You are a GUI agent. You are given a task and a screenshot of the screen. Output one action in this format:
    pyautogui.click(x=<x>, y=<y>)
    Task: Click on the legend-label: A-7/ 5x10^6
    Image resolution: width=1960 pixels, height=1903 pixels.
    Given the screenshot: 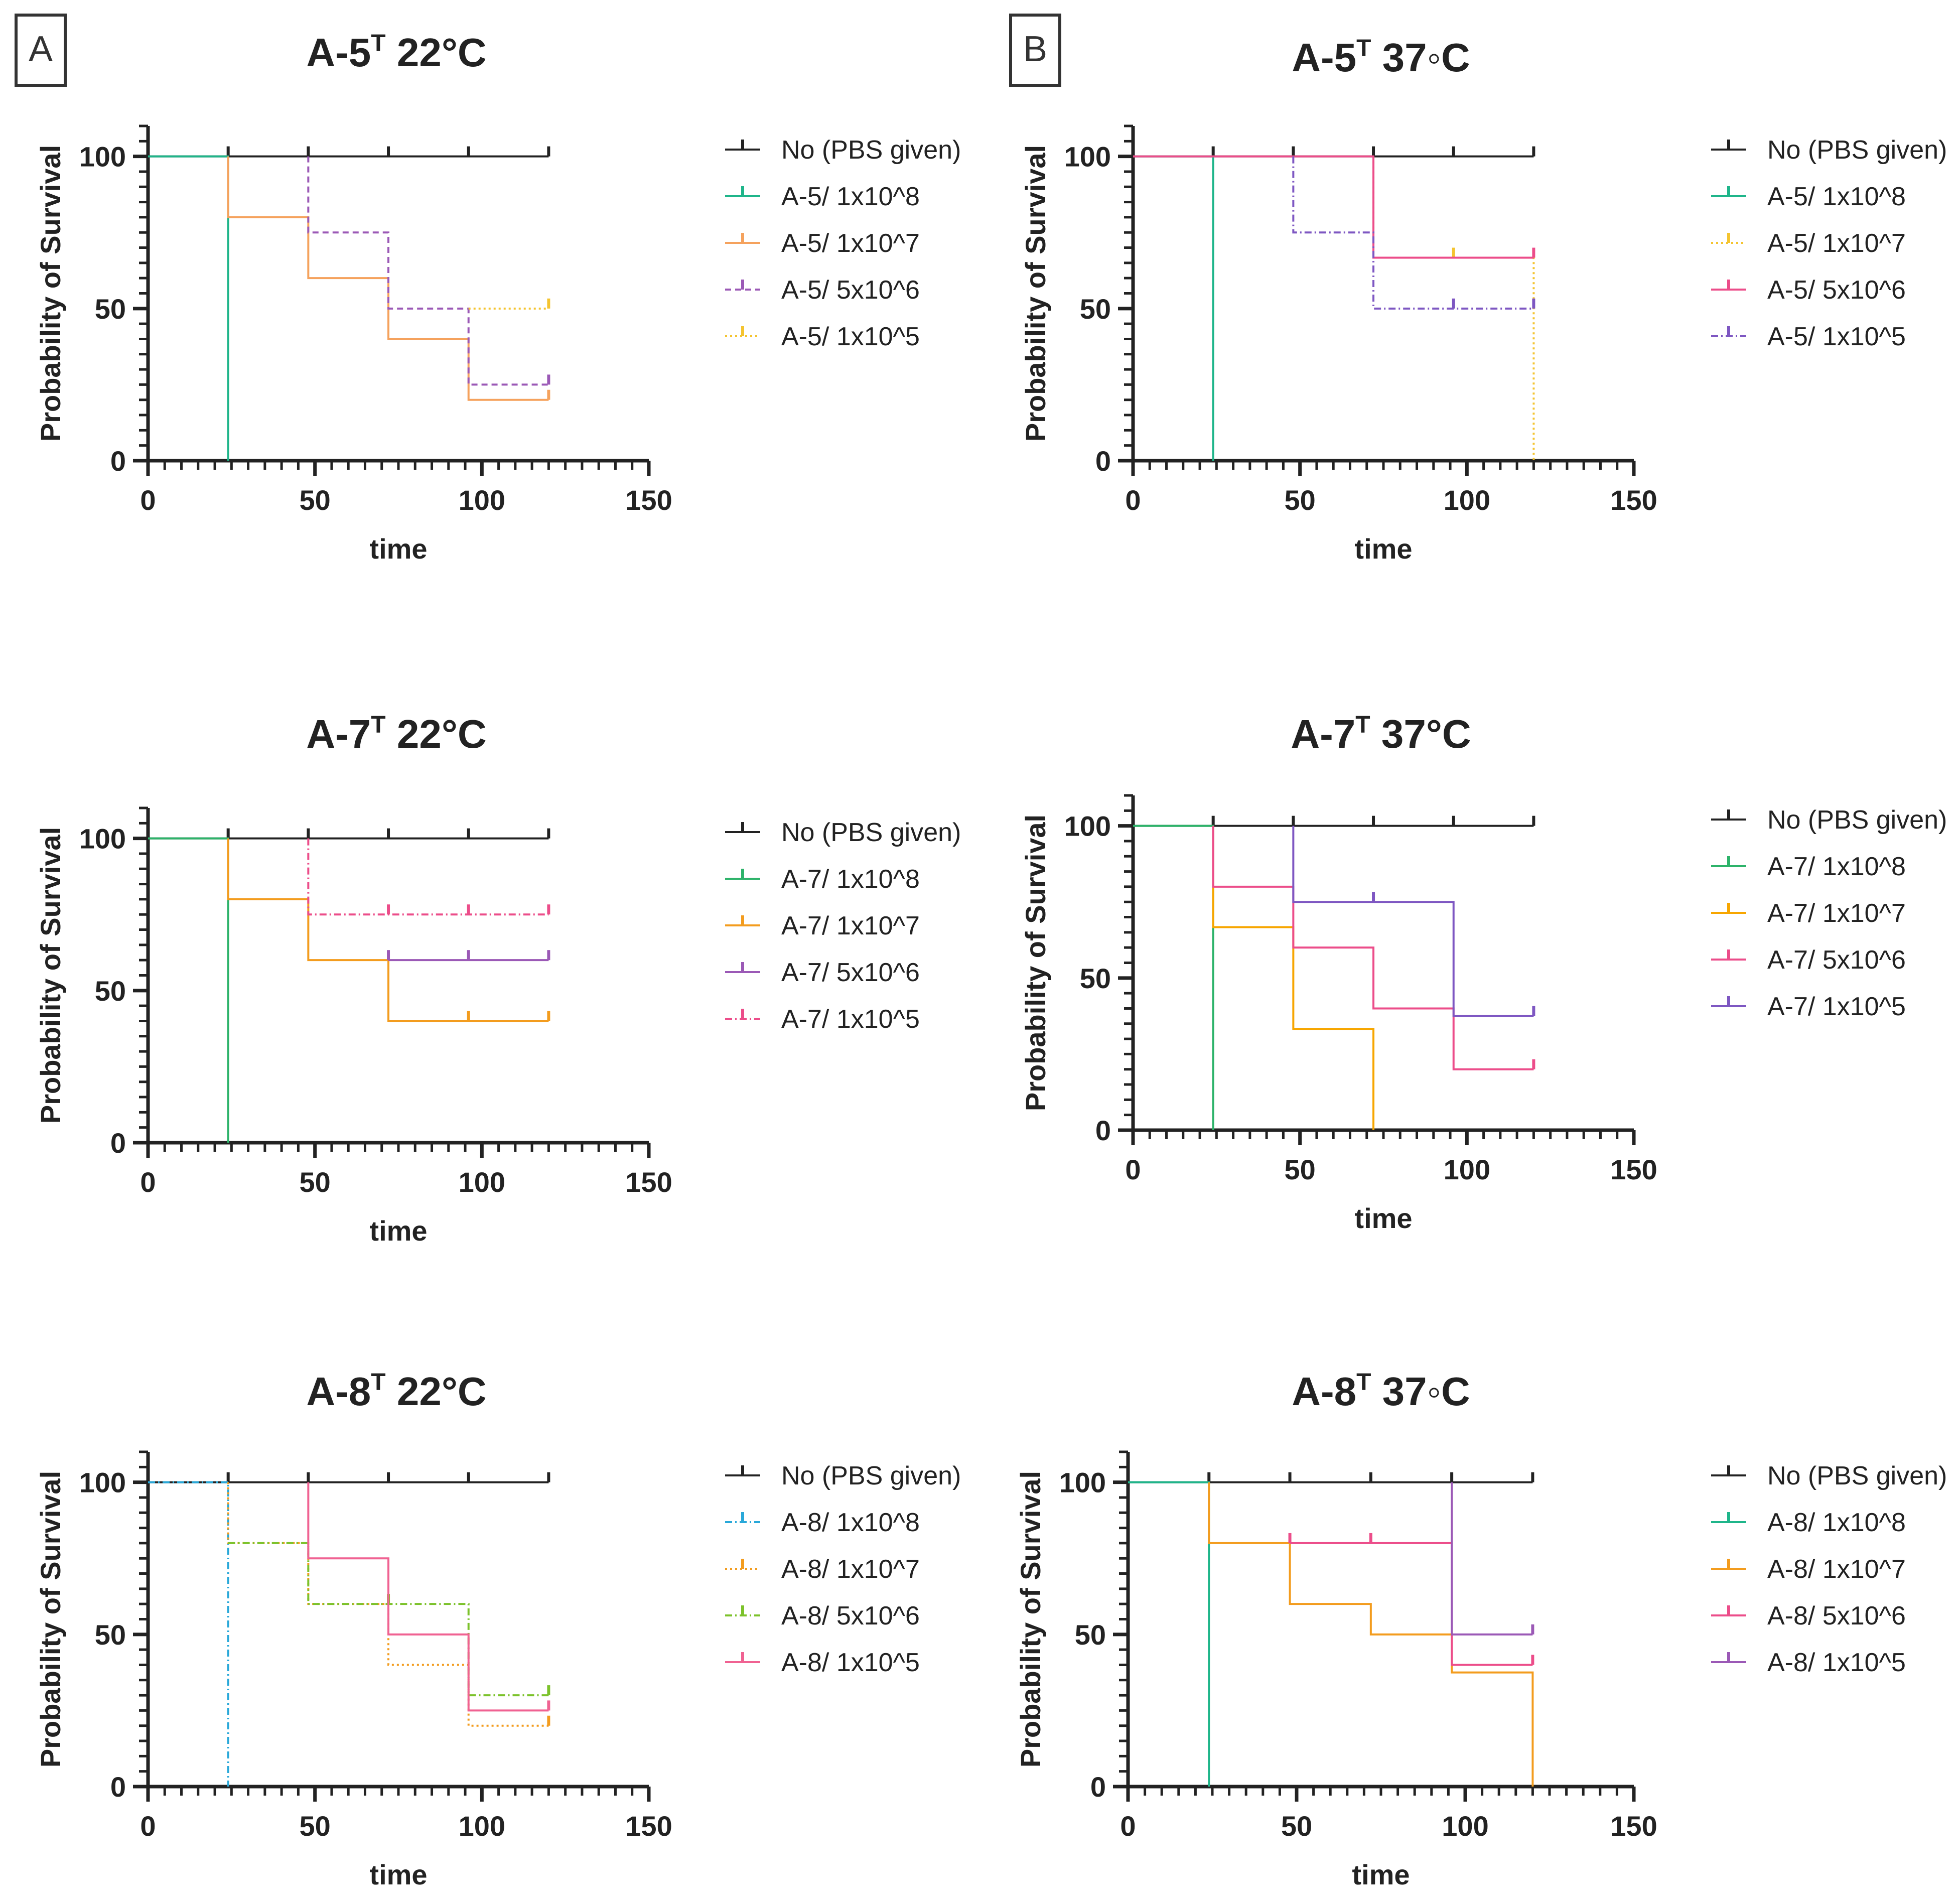 What is the action you would take?
    pyautogui.click(x=1836, y=960)
    